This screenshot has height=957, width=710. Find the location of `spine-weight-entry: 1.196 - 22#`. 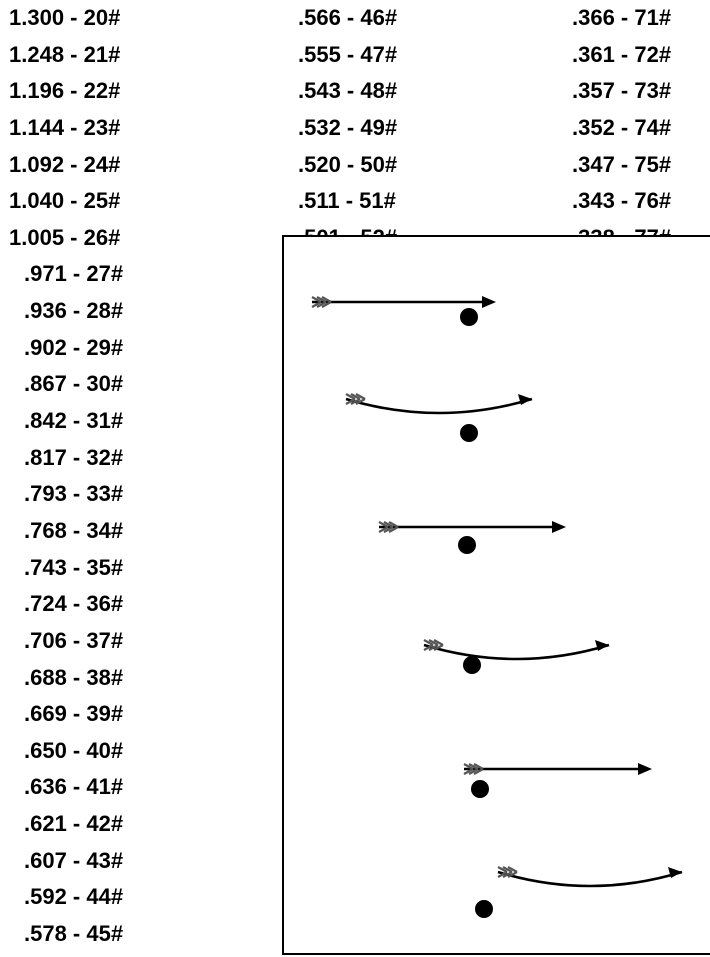

spine-weight-entry: 1.196 - 22# is located at coordinates (94, 91).